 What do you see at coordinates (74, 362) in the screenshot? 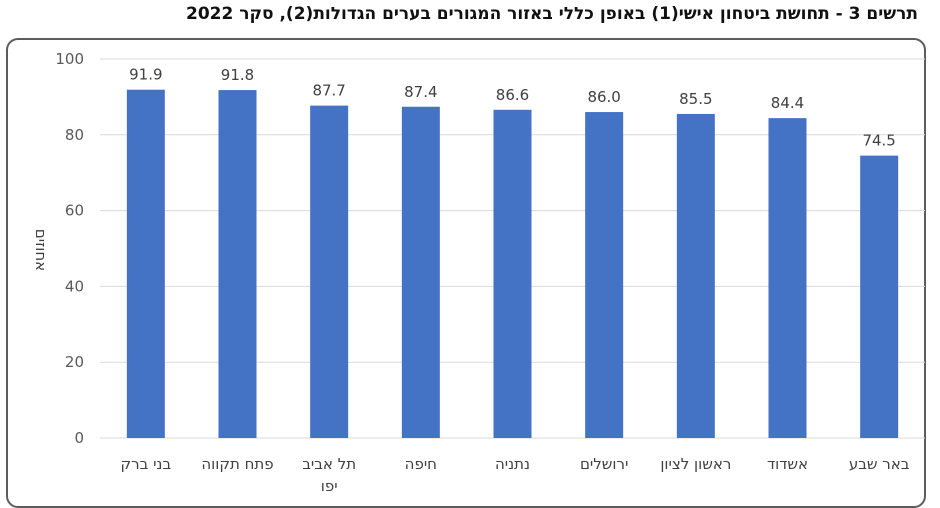
I see `y-tick-20: 20` at bounding box center [74, 362].